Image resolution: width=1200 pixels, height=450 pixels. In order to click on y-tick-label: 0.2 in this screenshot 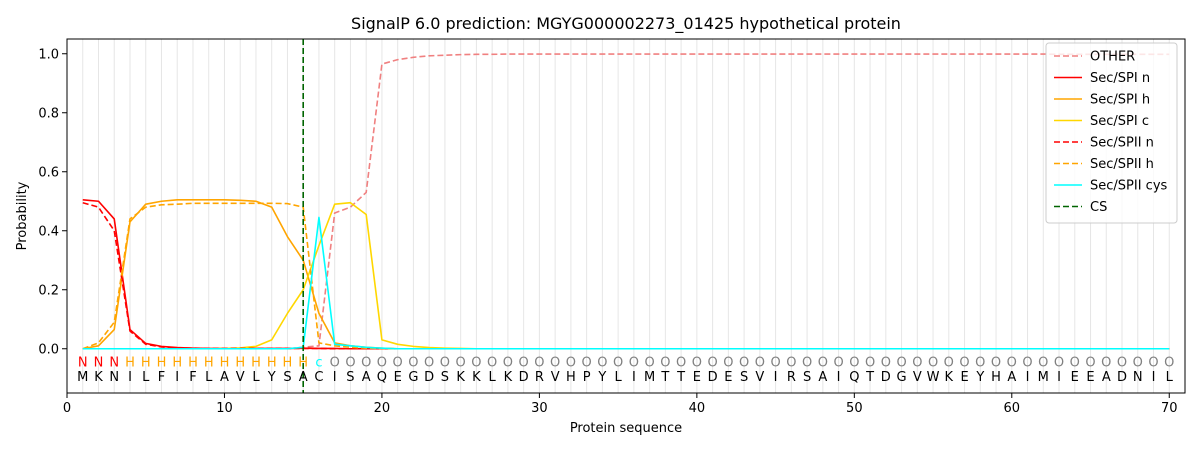, I will do `click(48, 290)`.